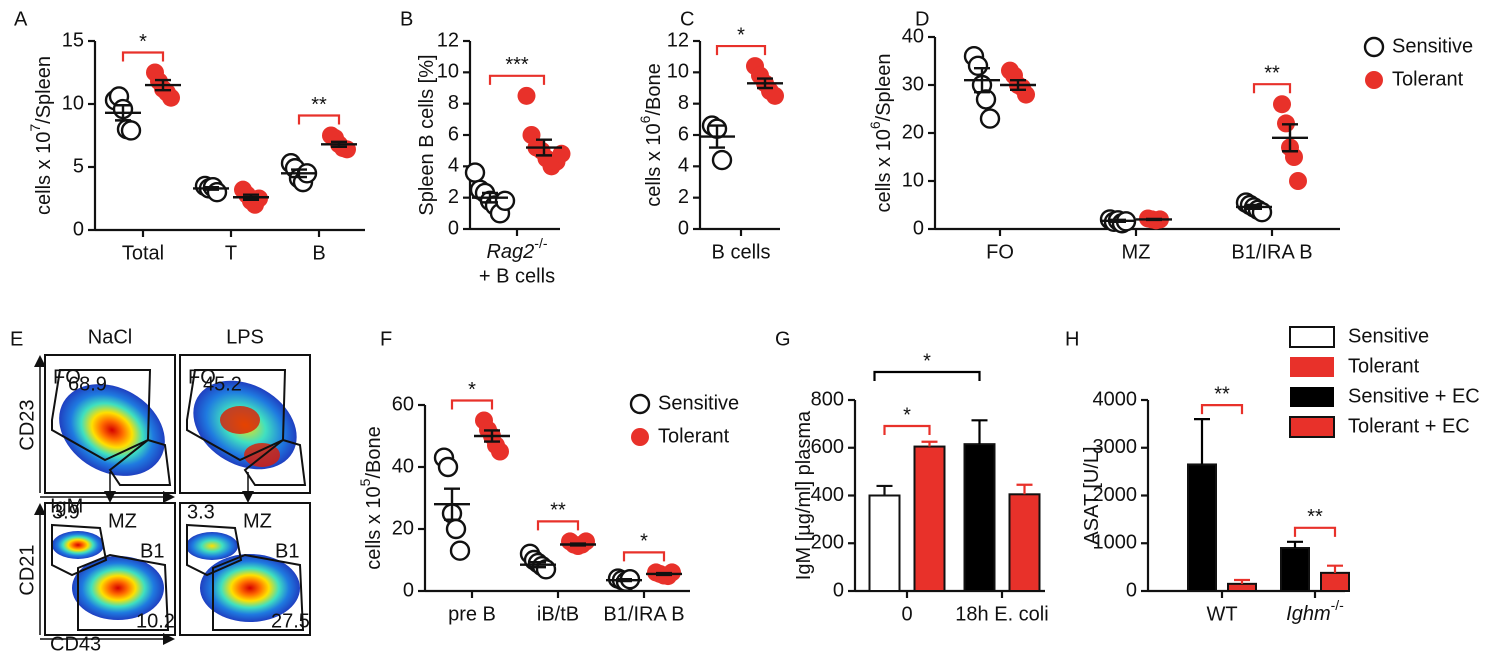 This screenshot has width=1500, height=654. What do you see at coordinates (517, 276) in the screenshot?
I see `x-tick-sublabel: + B cells` at bounding box center [517, 276].